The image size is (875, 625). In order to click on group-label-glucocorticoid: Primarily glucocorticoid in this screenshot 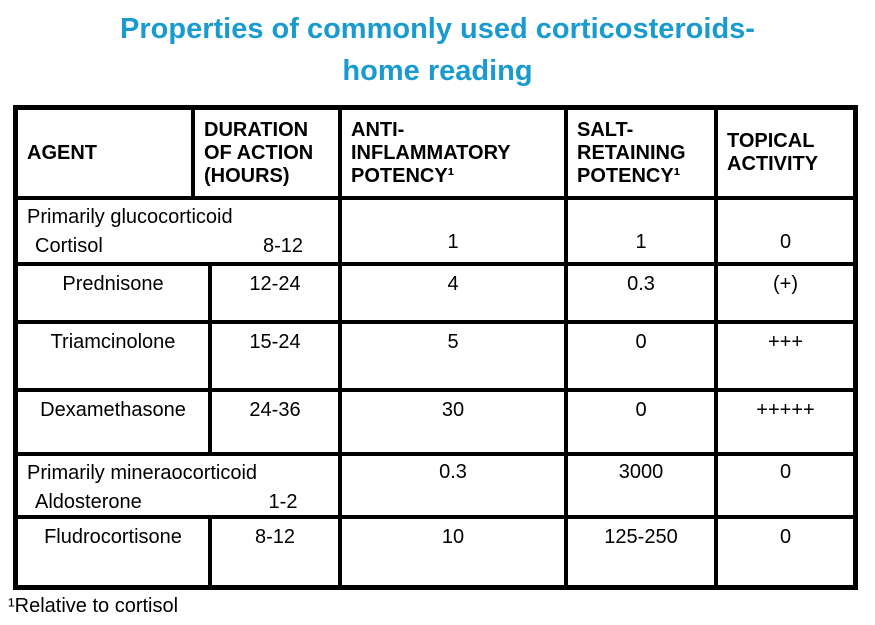, I will do `click(130, 217)`.